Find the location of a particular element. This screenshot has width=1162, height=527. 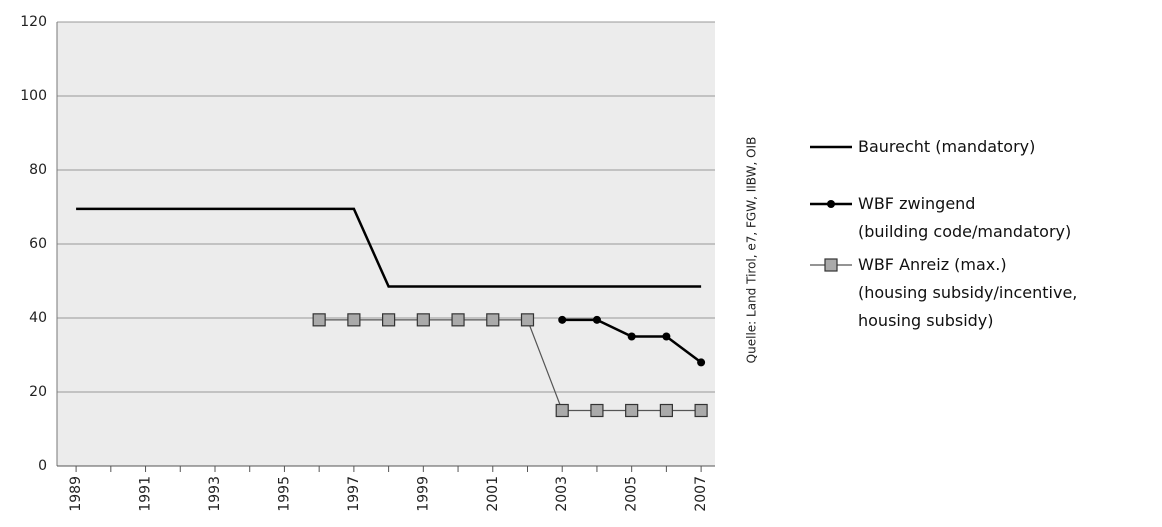

x-tick-label: 1999 is located at coordinates (423, 494).